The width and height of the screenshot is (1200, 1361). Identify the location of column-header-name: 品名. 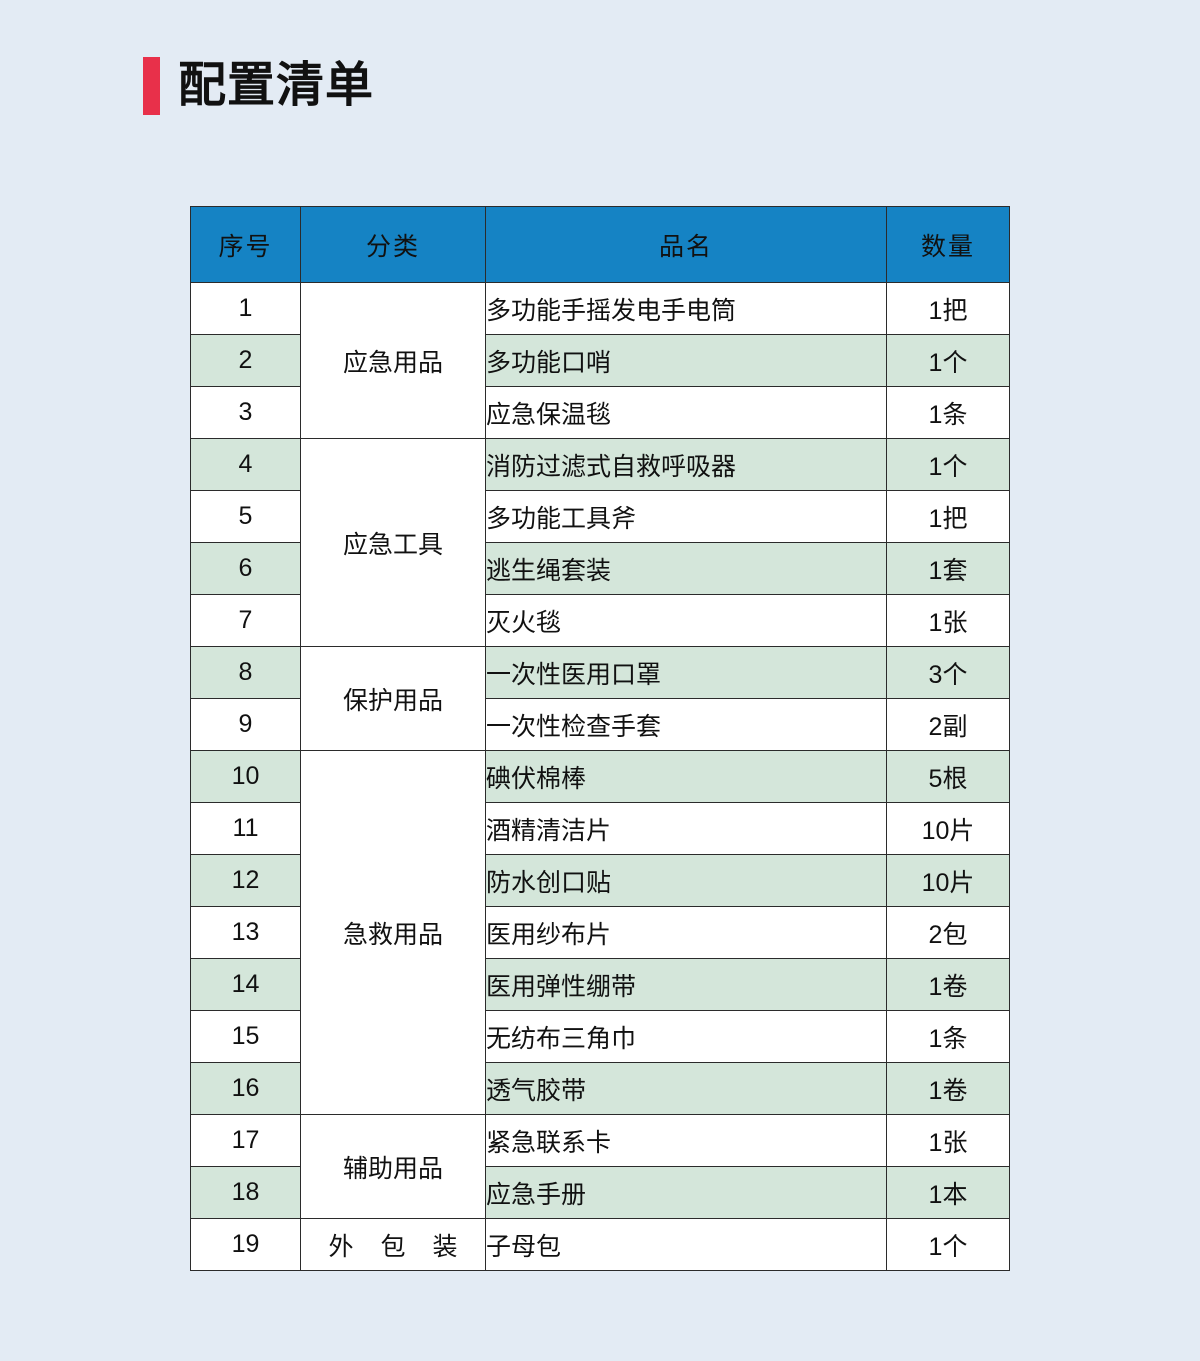
(686, 244).